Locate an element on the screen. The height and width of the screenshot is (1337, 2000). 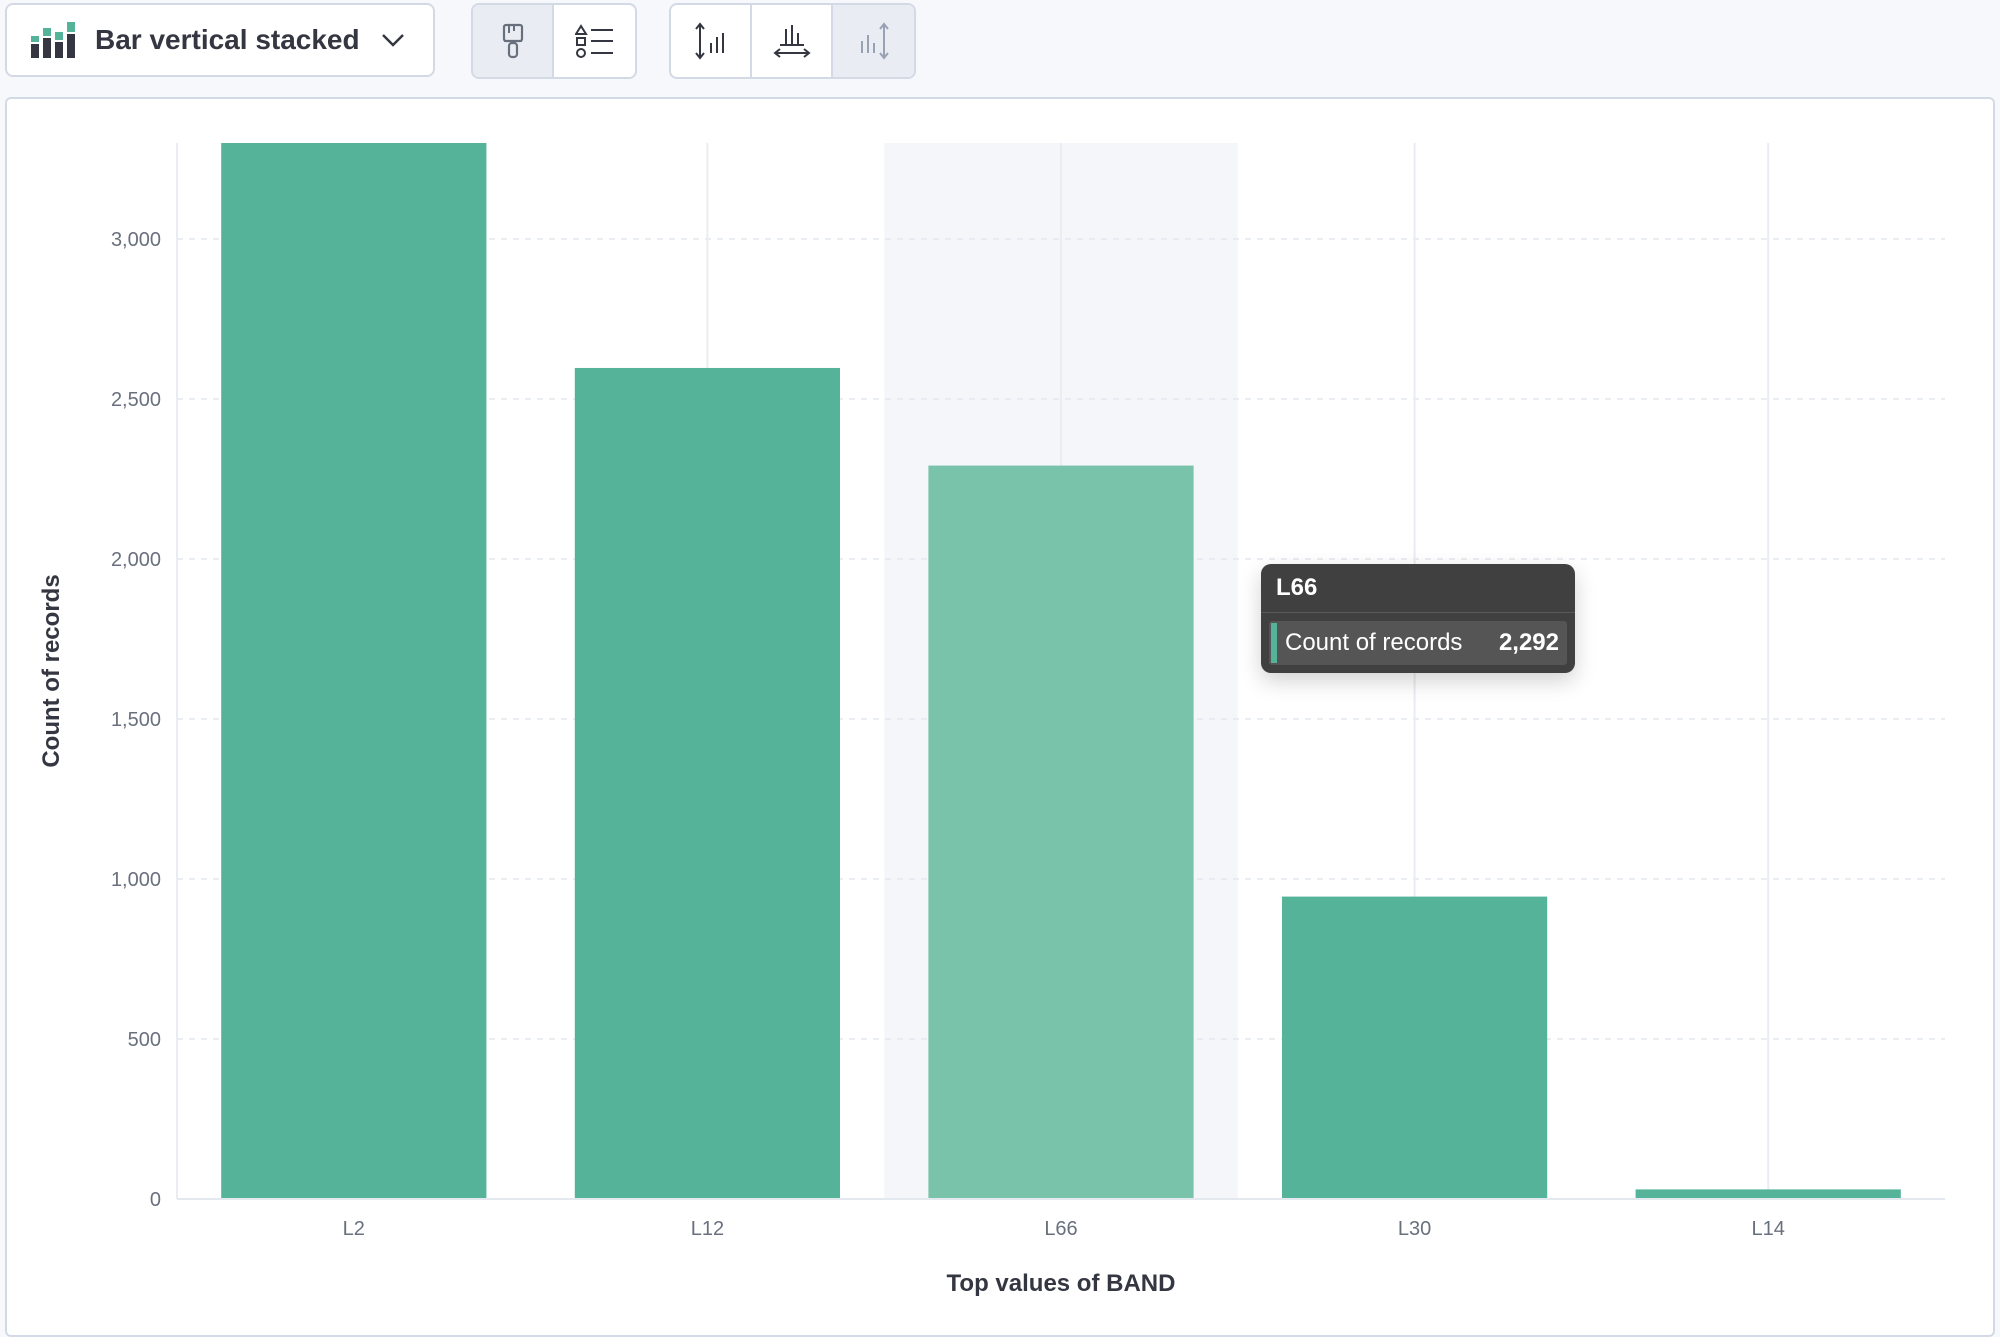
x-tick-label: L66 is located at coordinates (1060, 1229).